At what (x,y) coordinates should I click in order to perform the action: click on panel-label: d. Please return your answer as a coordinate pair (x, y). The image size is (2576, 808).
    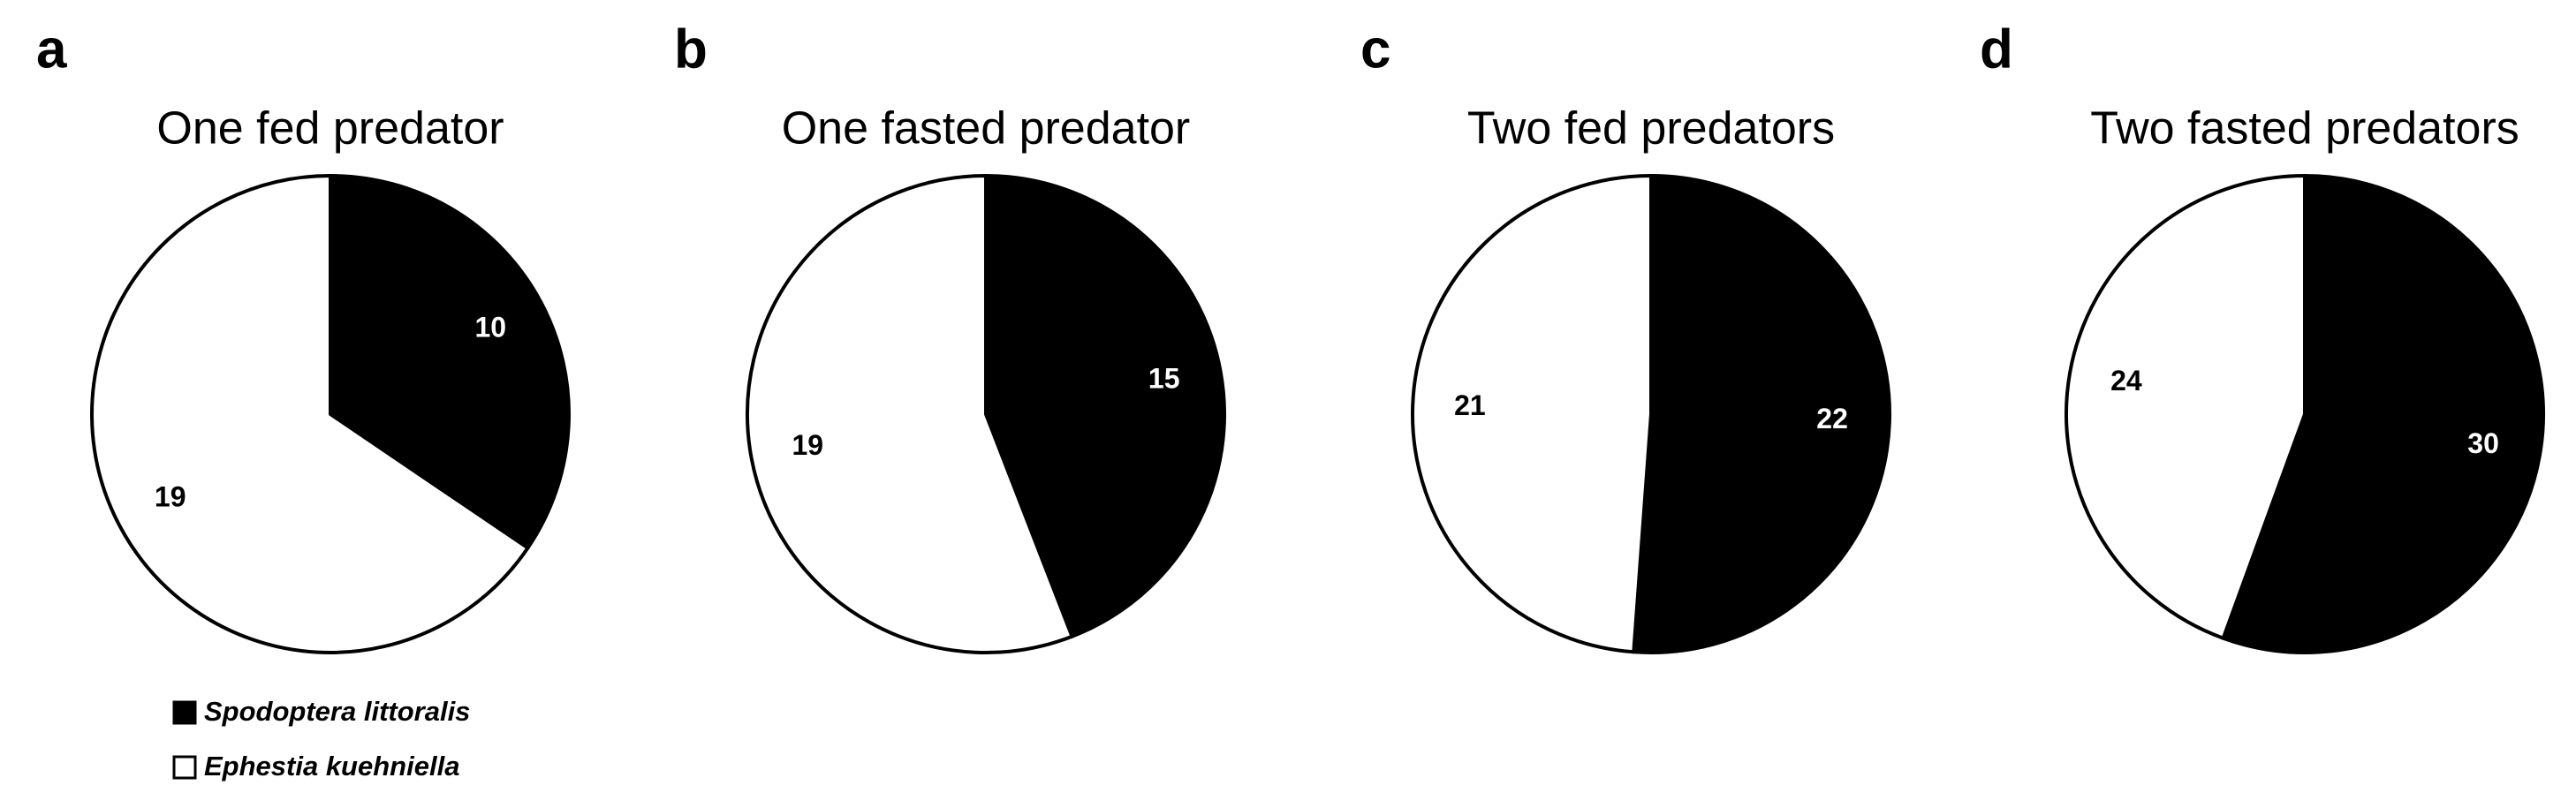
    Looking at the image, I should click on (1997, 49).